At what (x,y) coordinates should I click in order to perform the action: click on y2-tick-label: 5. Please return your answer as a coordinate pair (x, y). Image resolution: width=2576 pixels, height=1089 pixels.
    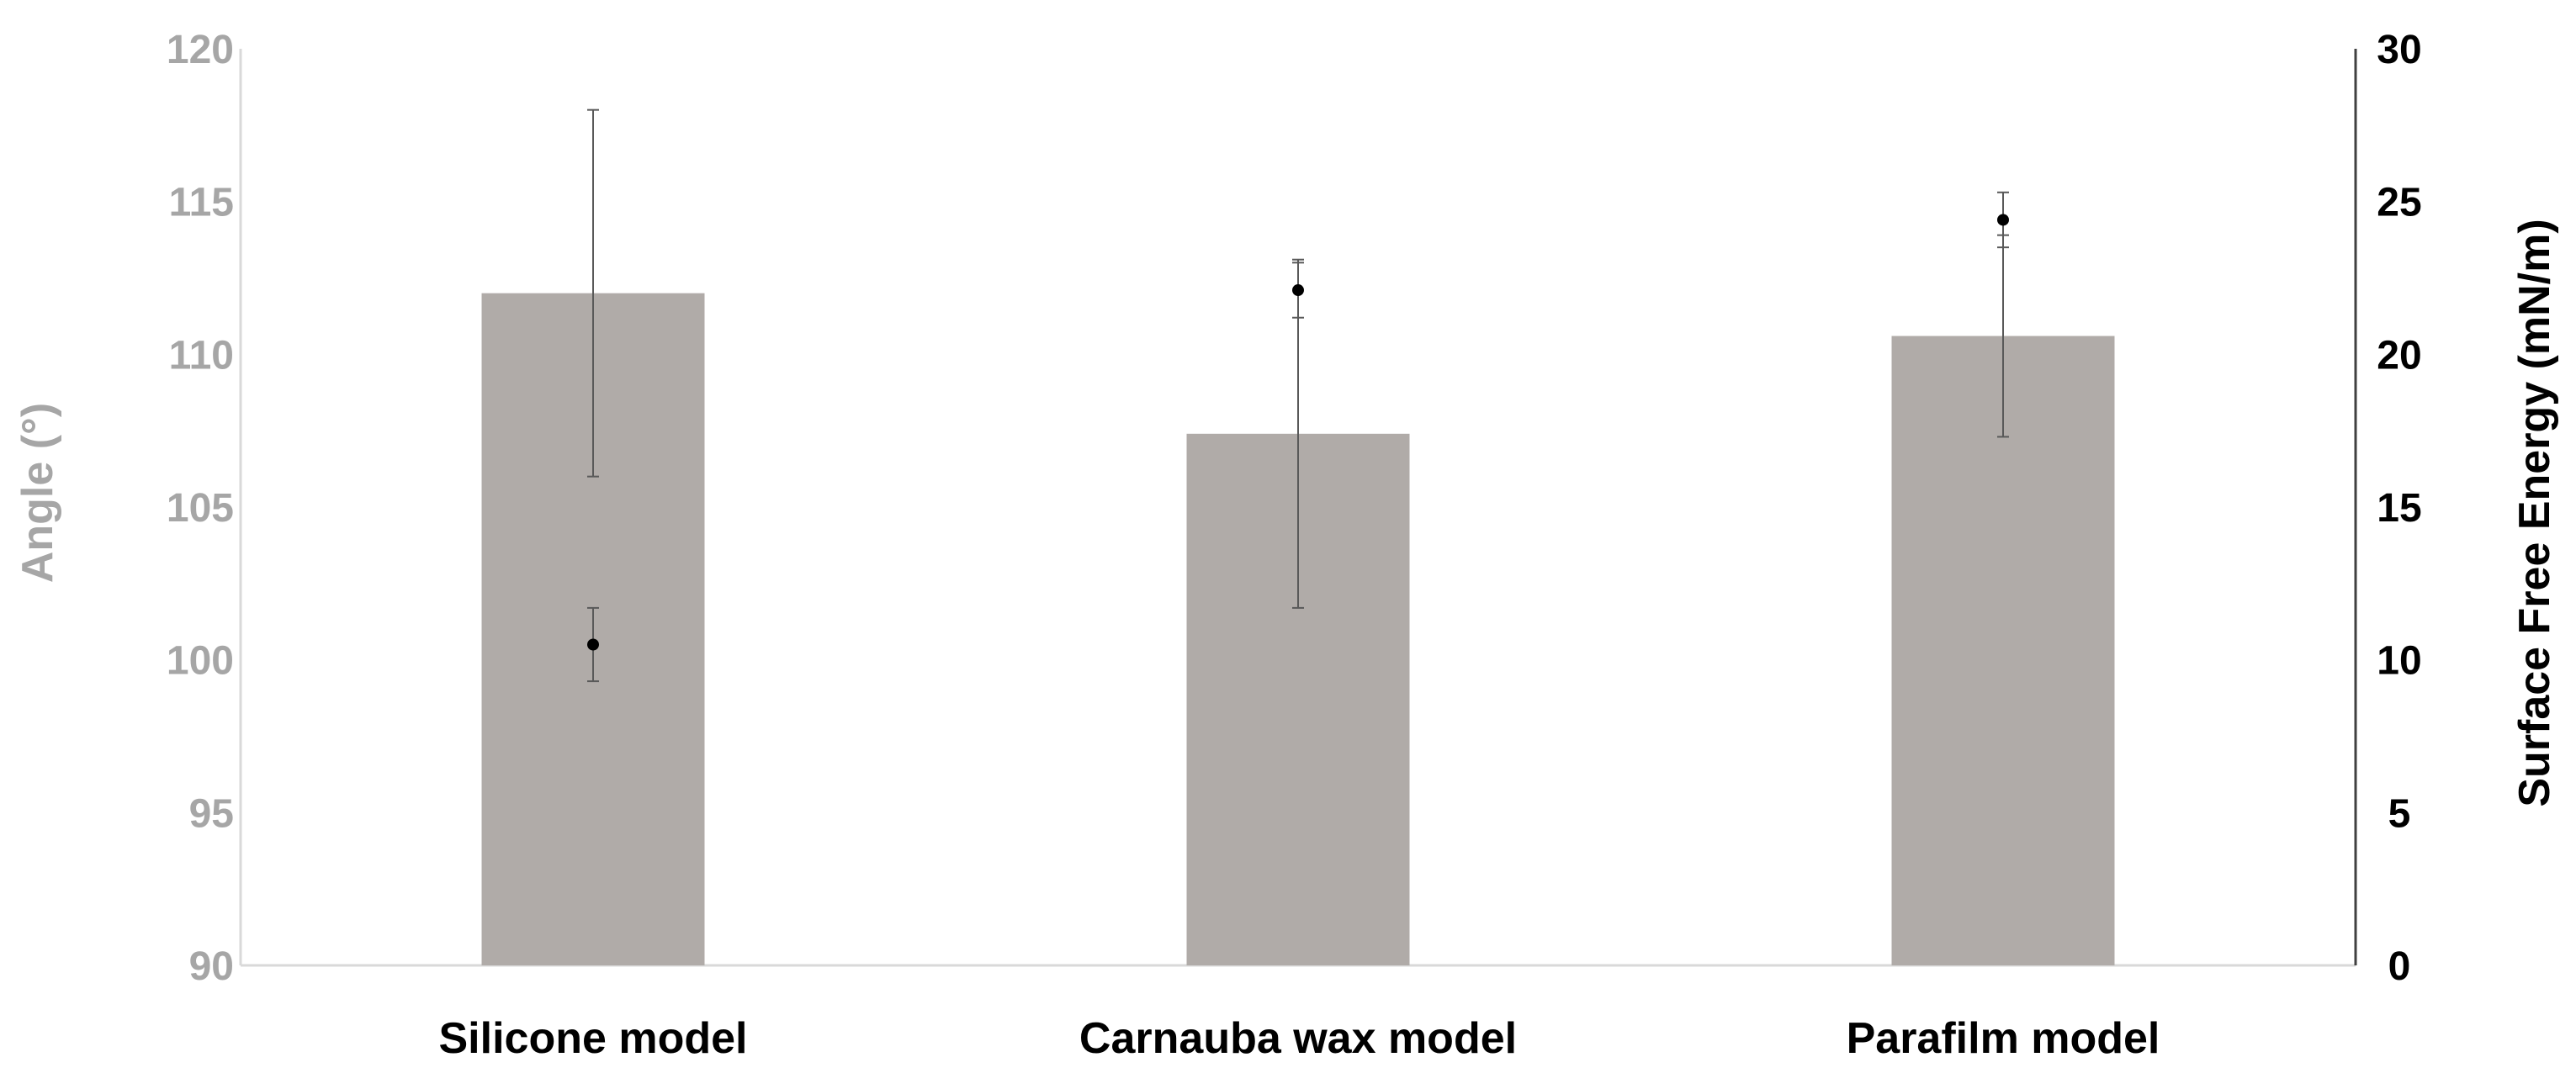
    Looking at the image, I should click on (2399, 813).